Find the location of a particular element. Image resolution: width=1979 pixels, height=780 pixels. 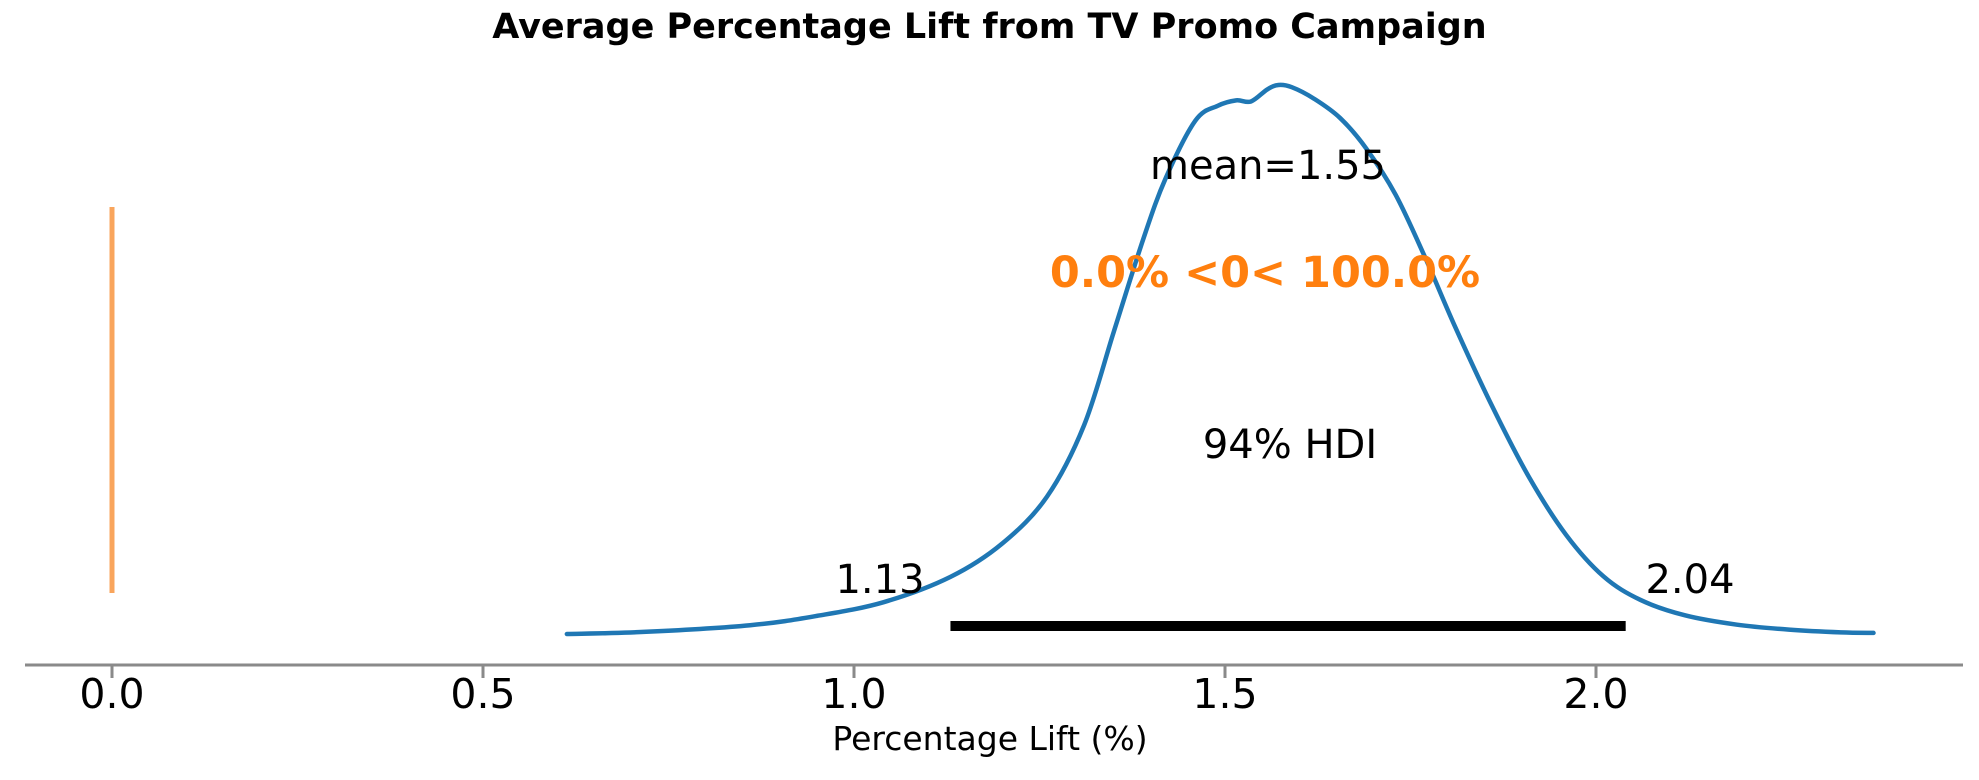

hdi-upper-label: 2.04 is located at coordinates (1690, 580).